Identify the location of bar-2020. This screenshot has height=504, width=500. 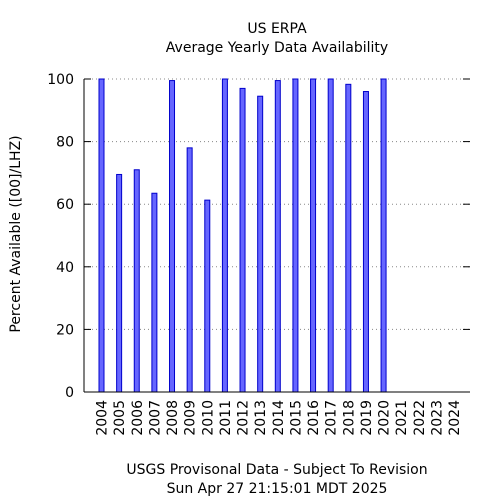
(383, 235).